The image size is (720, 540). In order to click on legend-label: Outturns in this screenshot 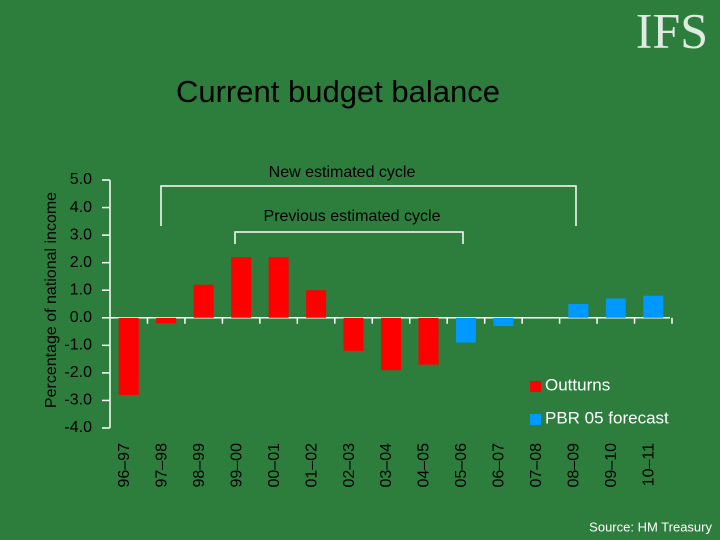, I will do `click(577, 384)`.